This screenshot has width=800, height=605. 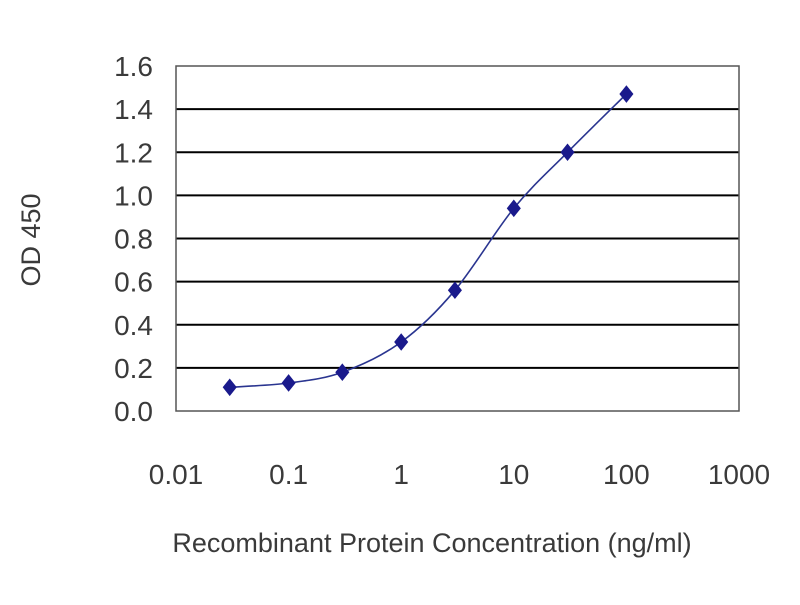 I want to click on x-tick-labels: 0.01 0.1 1 10 100 1000, so click(x=459, y=474).